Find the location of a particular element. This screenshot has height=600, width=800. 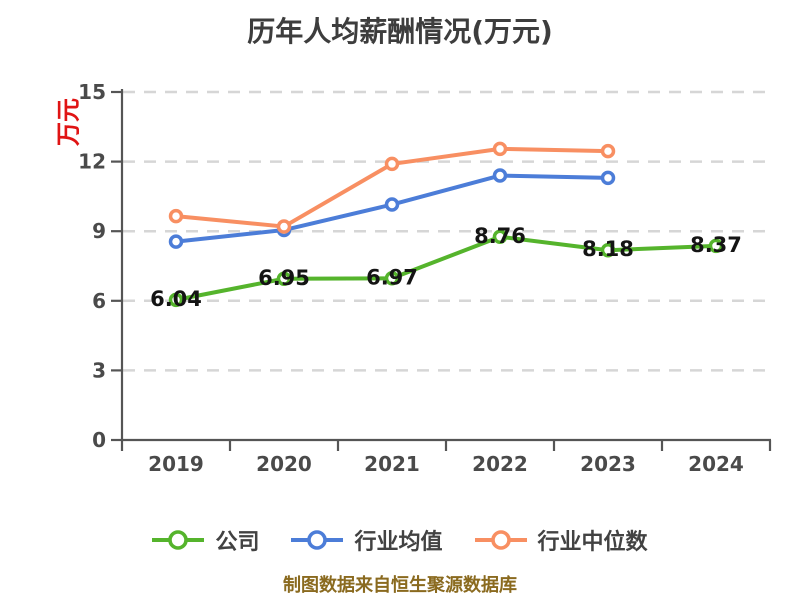

legend-label: 行业均值 is located at coordinates (398, 542).